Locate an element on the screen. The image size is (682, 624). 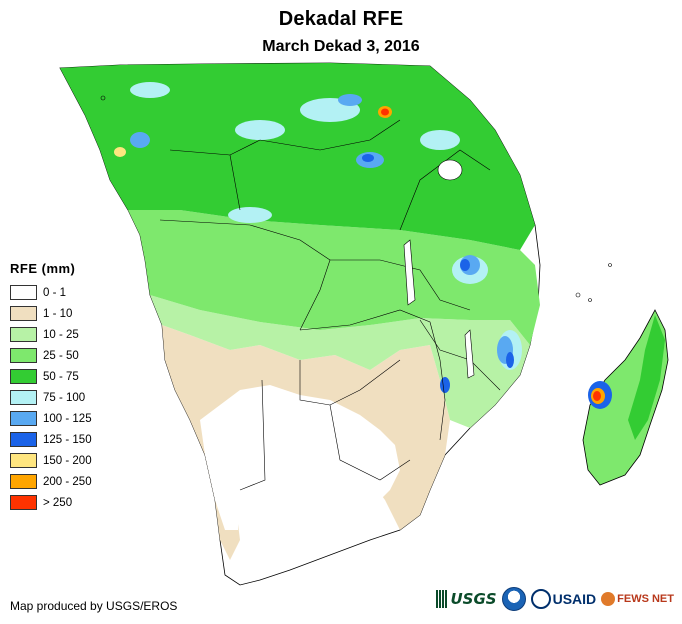
legend-item: 10 - 25 is located at coordinates (51, 334).